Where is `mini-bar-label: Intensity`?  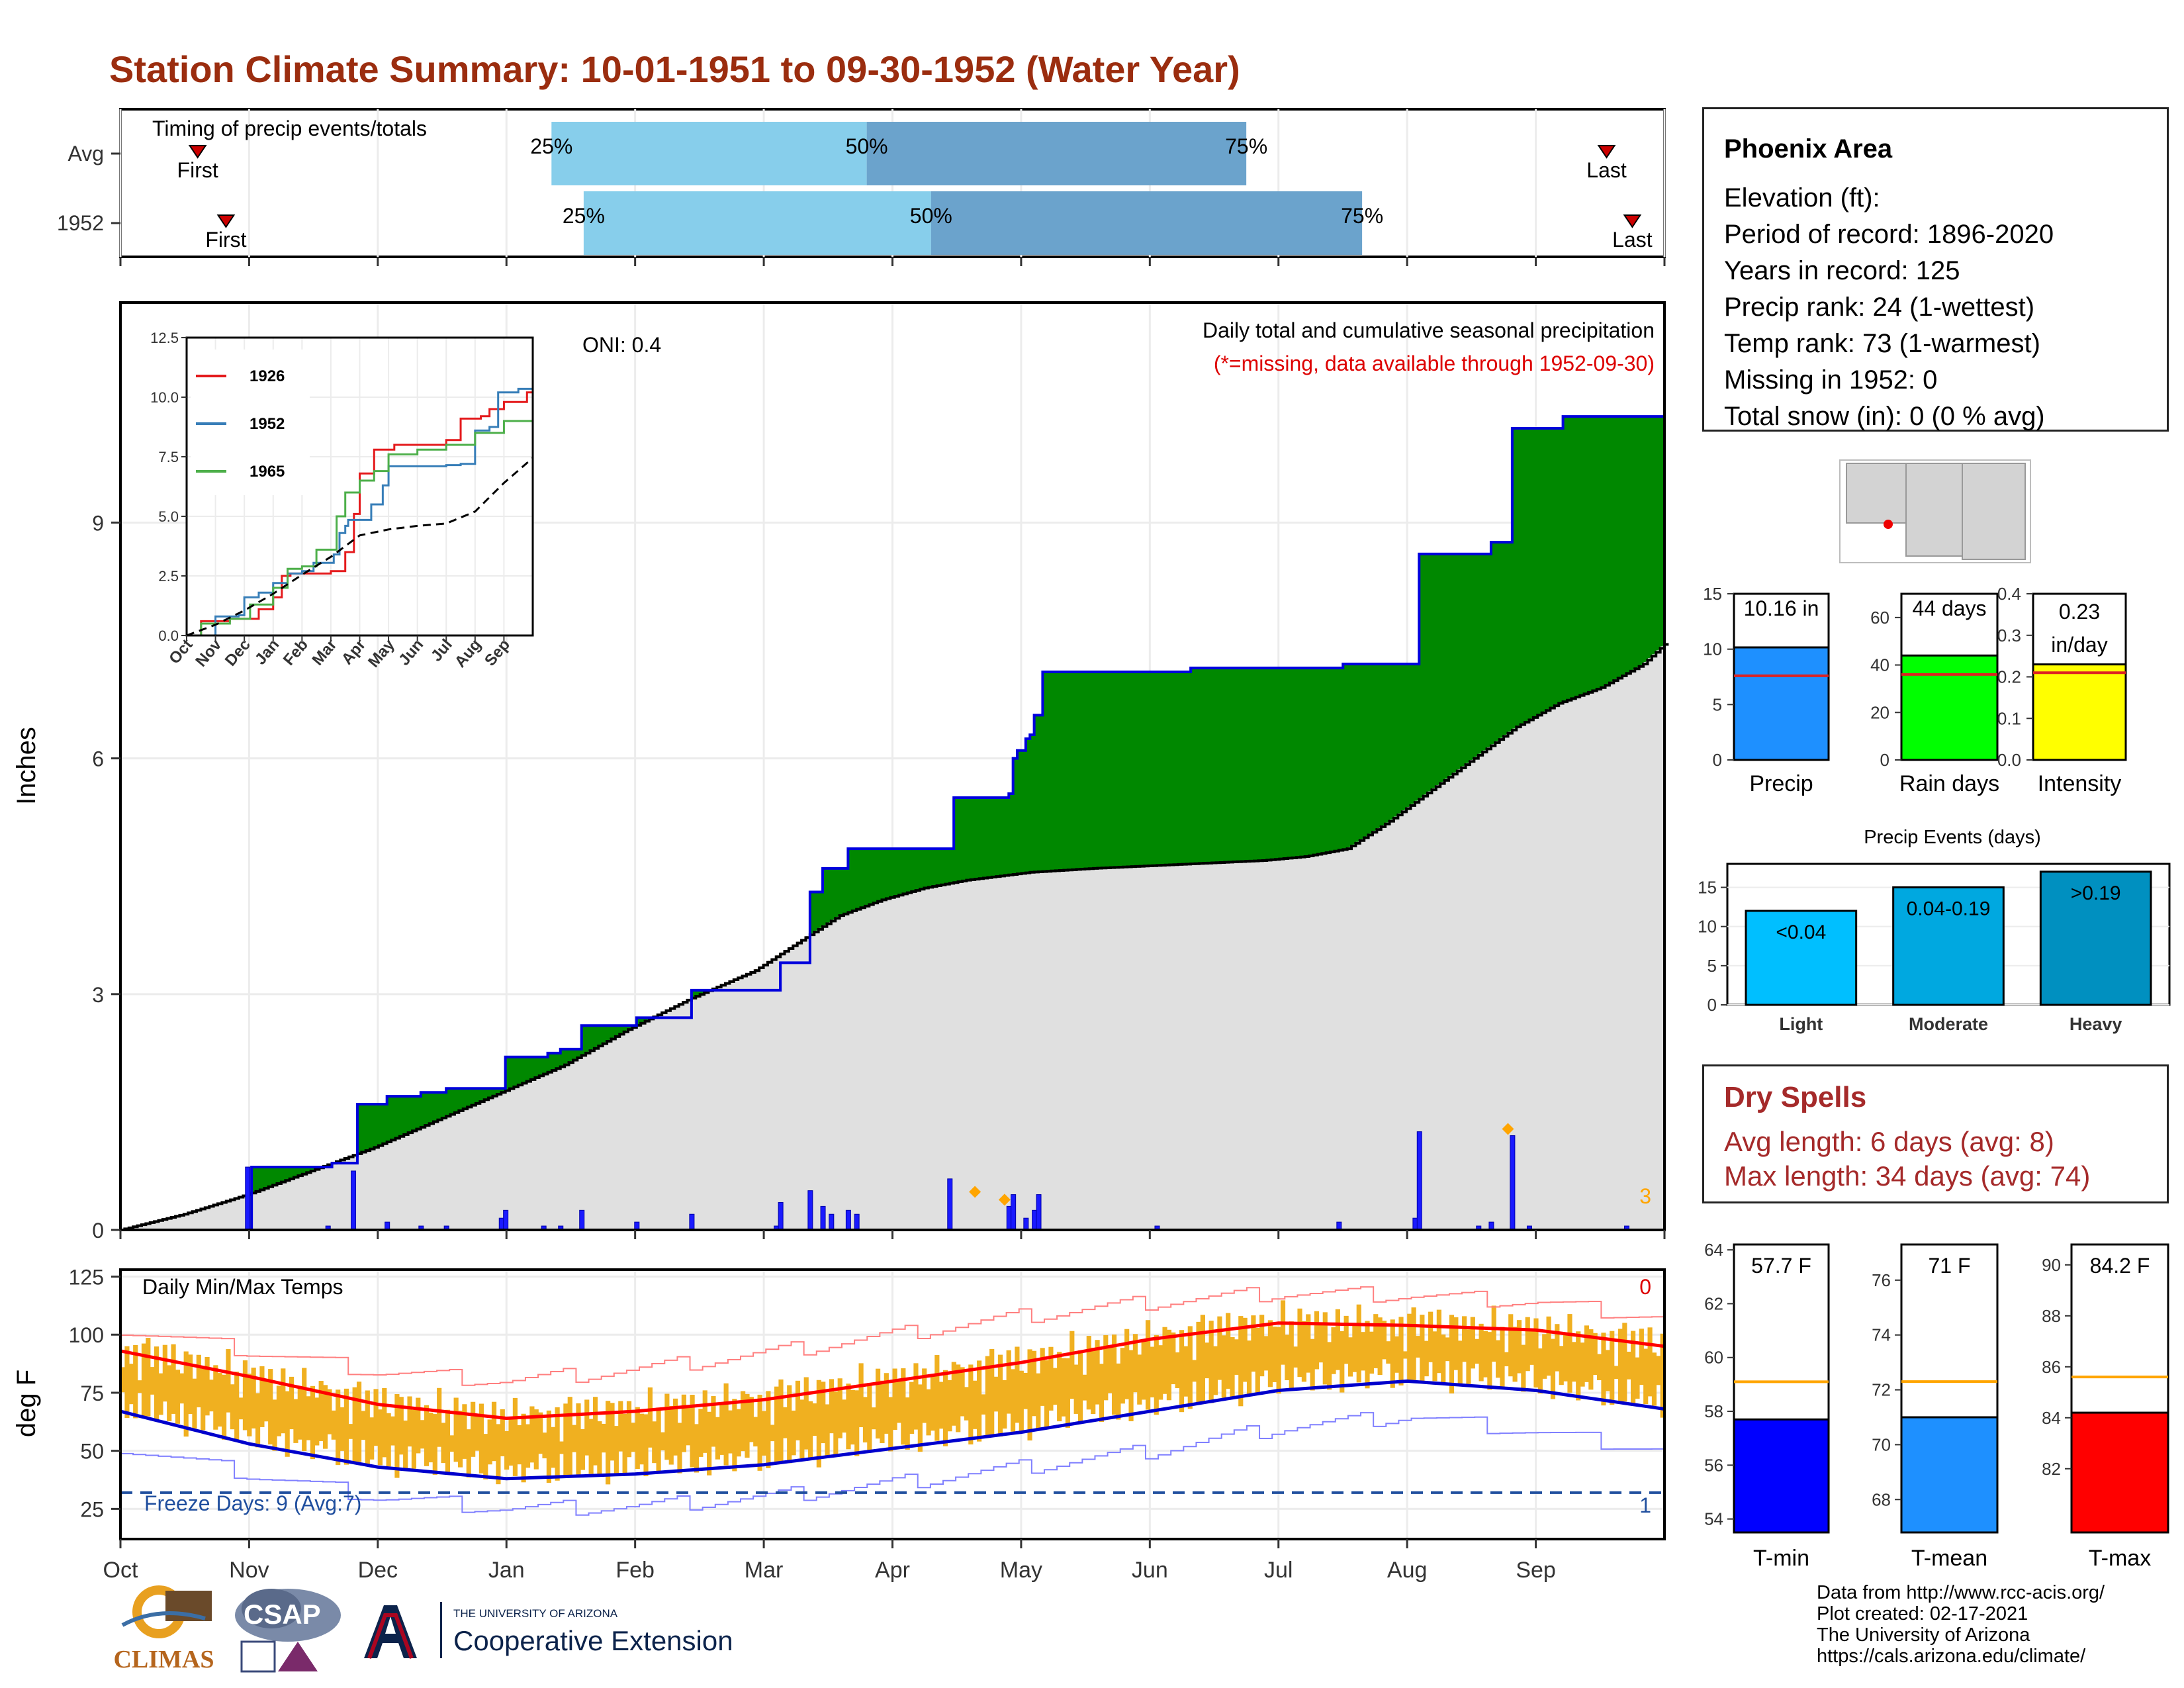 mini-bar-label: Intensity is located at coordinates (2080, 783).